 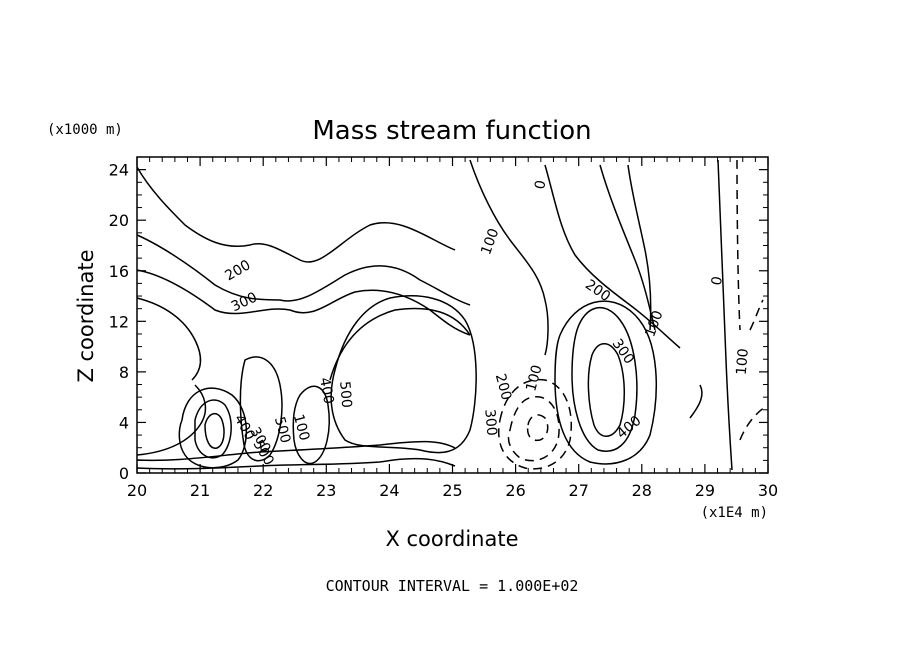 What do you see at coordinates (86, 315) in the screenshot?
I see `y-axis-label: Z coordinate` at bounding box center [86, 315].